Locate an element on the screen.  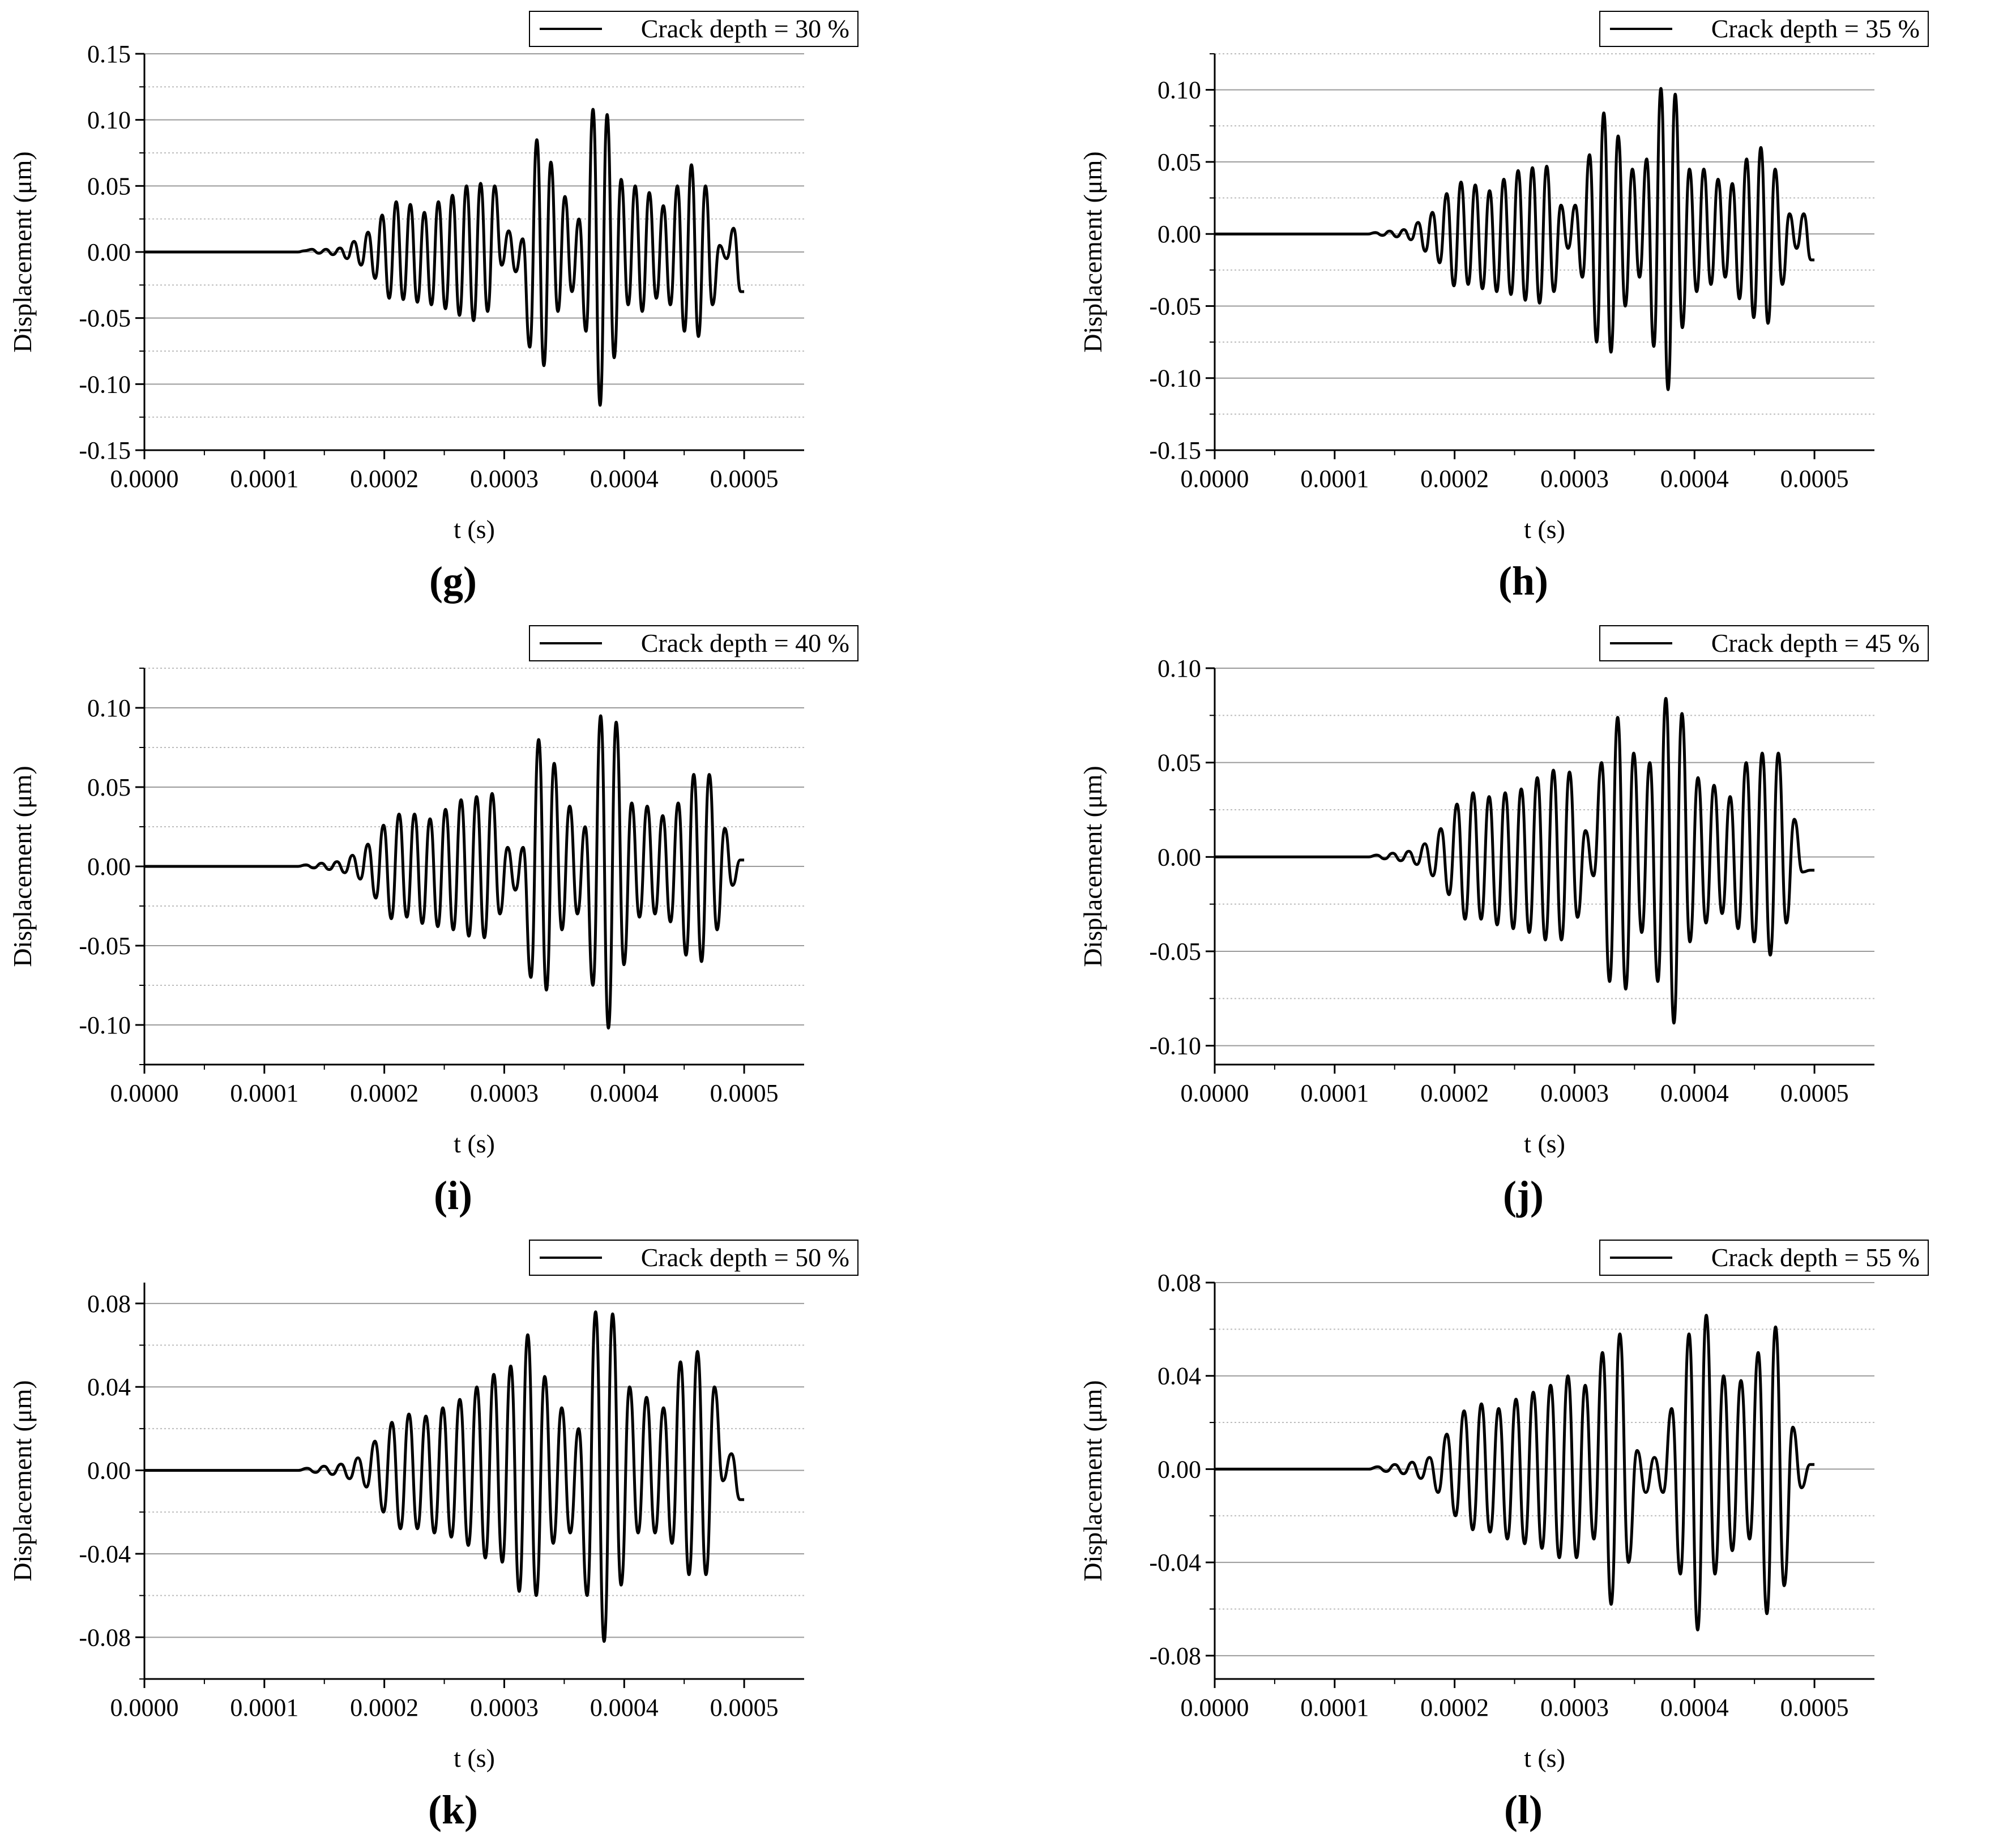
panel-label: (g) is located at coordinates (453, 581).